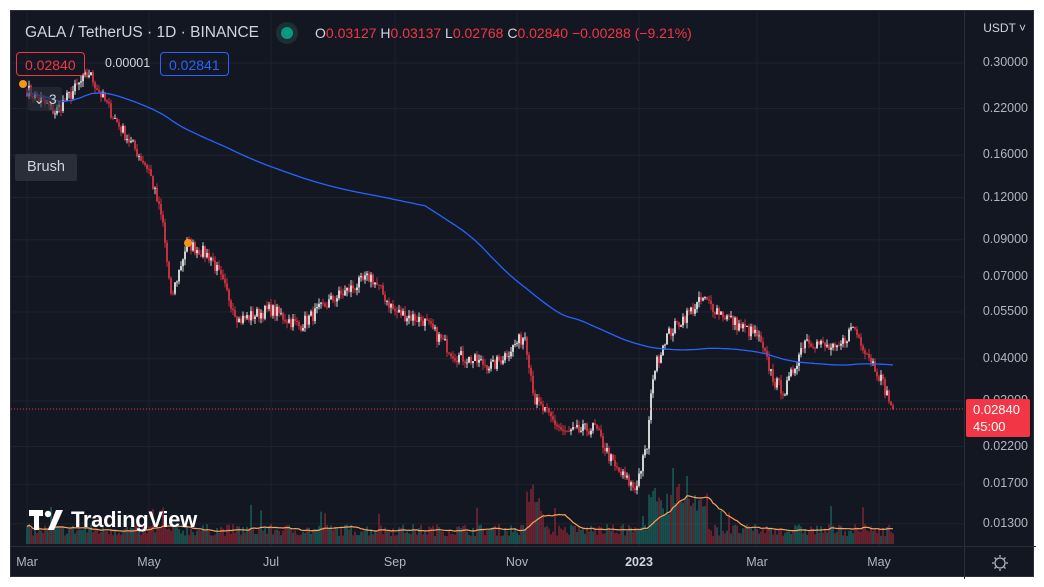 The height and width of the screenshot is (587, 1044). Describe the element at coordinates (487, 562) in the screenshot. I see `time-axis: Mar May Jul Sep Nov 2023 Mar May` at that location.